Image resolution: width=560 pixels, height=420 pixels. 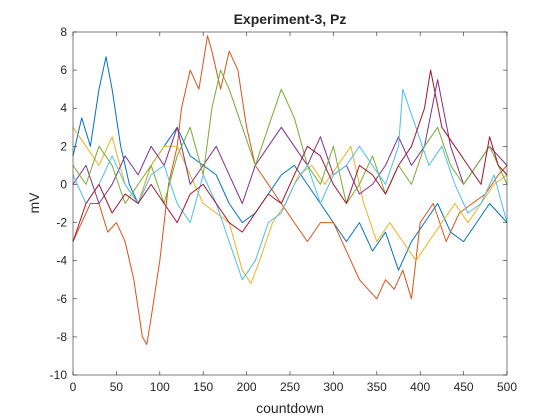 What do you see at coordinates (63, 146) in the screenshot?
I see `y-tick-label: 2` at bounding box center [63, 146].